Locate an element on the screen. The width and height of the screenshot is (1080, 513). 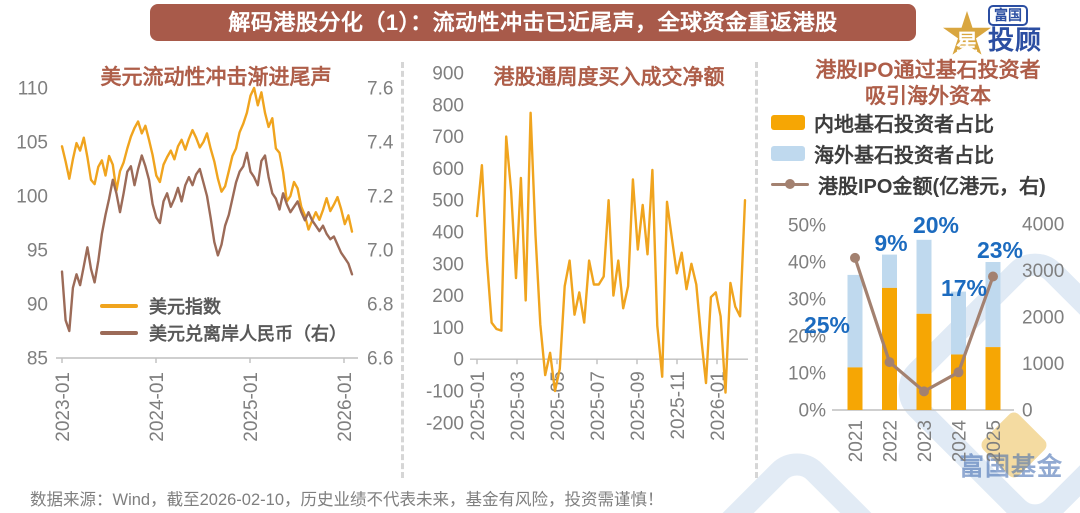
x-axis-tick-label: 2021 is located at coordinates (856, 441).